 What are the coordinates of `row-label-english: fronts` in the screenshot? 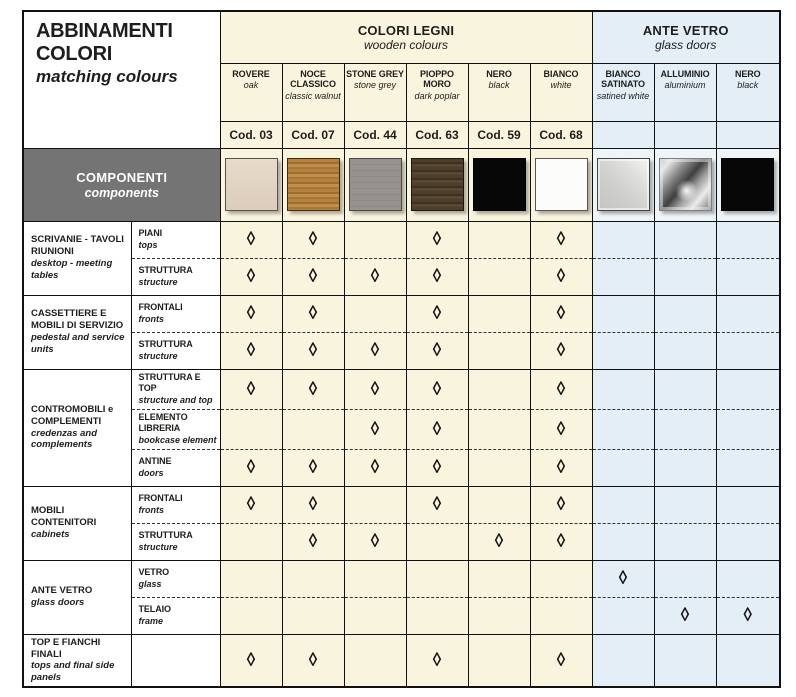 It's located at (151, 509).